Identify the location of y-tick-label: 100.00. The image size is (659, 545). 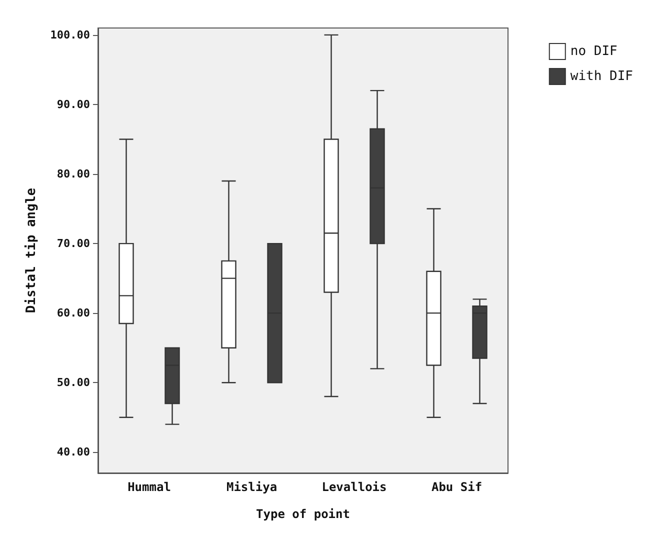
(70, 35).